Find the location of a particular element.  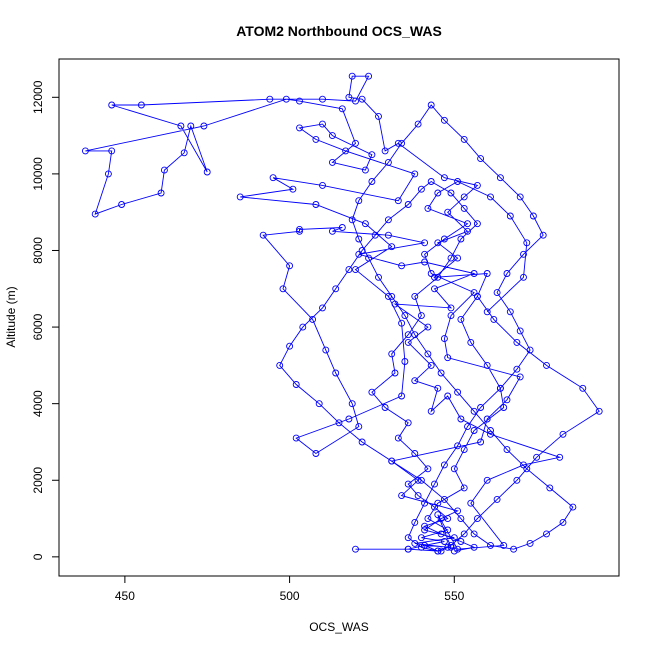

y-tick-label: 10000 is located at coordinates (38, 174).